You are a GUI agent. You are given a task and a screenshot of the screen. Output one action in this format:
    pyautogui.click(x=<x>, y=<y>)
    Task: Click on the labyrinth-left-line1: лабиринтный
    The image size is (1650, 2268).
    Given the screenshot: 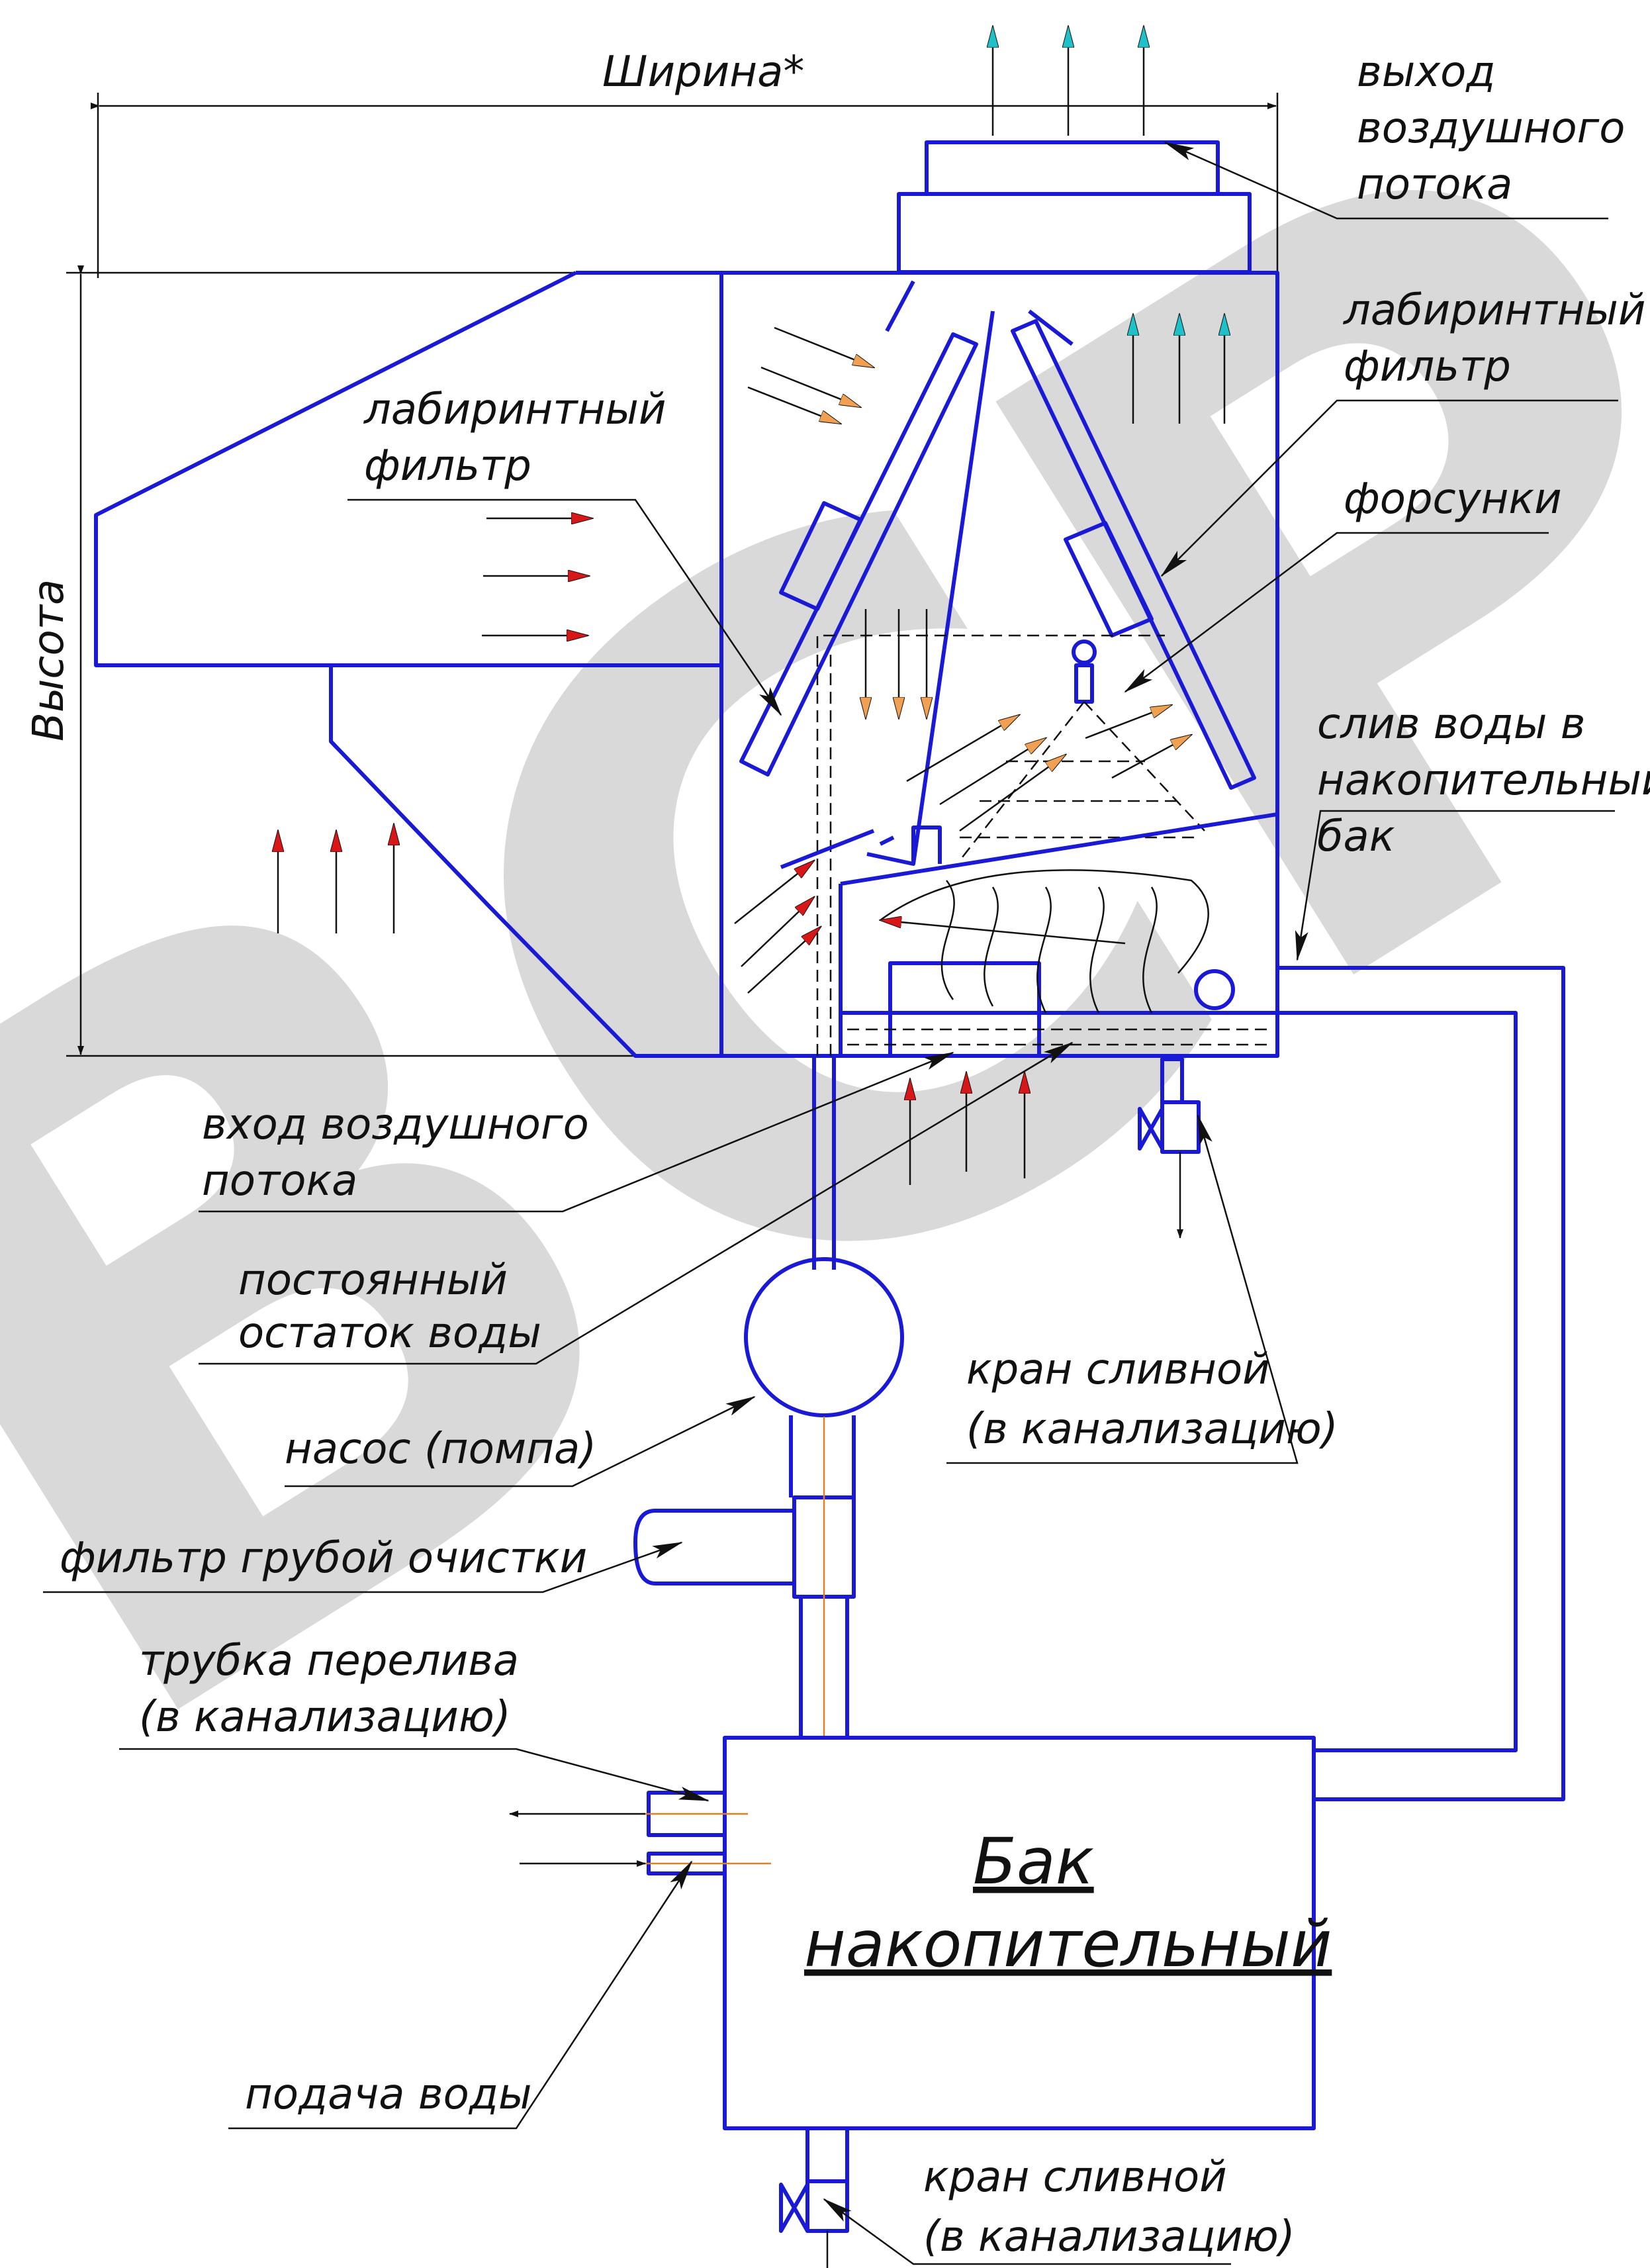 What is the action you would take?
    pyautogui.click(x=514, y=410)
    